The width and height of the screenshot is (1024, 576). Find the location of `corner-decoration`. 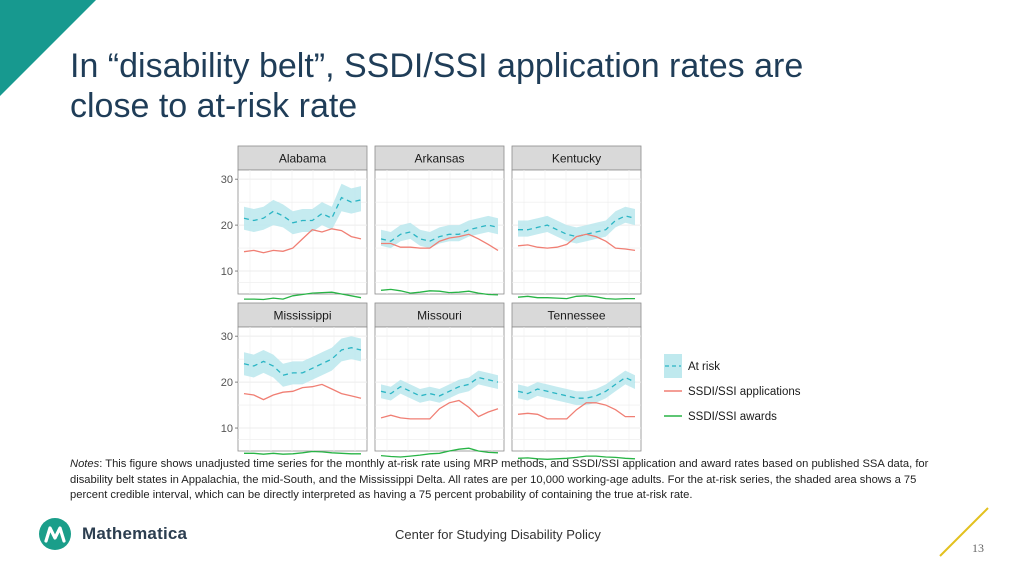

corner-decoration is located at coordinates (48, 48).